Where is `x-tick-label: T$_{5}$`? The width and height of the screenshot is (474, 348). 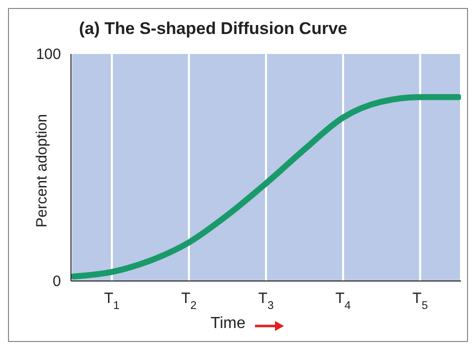 x-tick-label: T$_{5}$ is located at coordinates (420, 301).